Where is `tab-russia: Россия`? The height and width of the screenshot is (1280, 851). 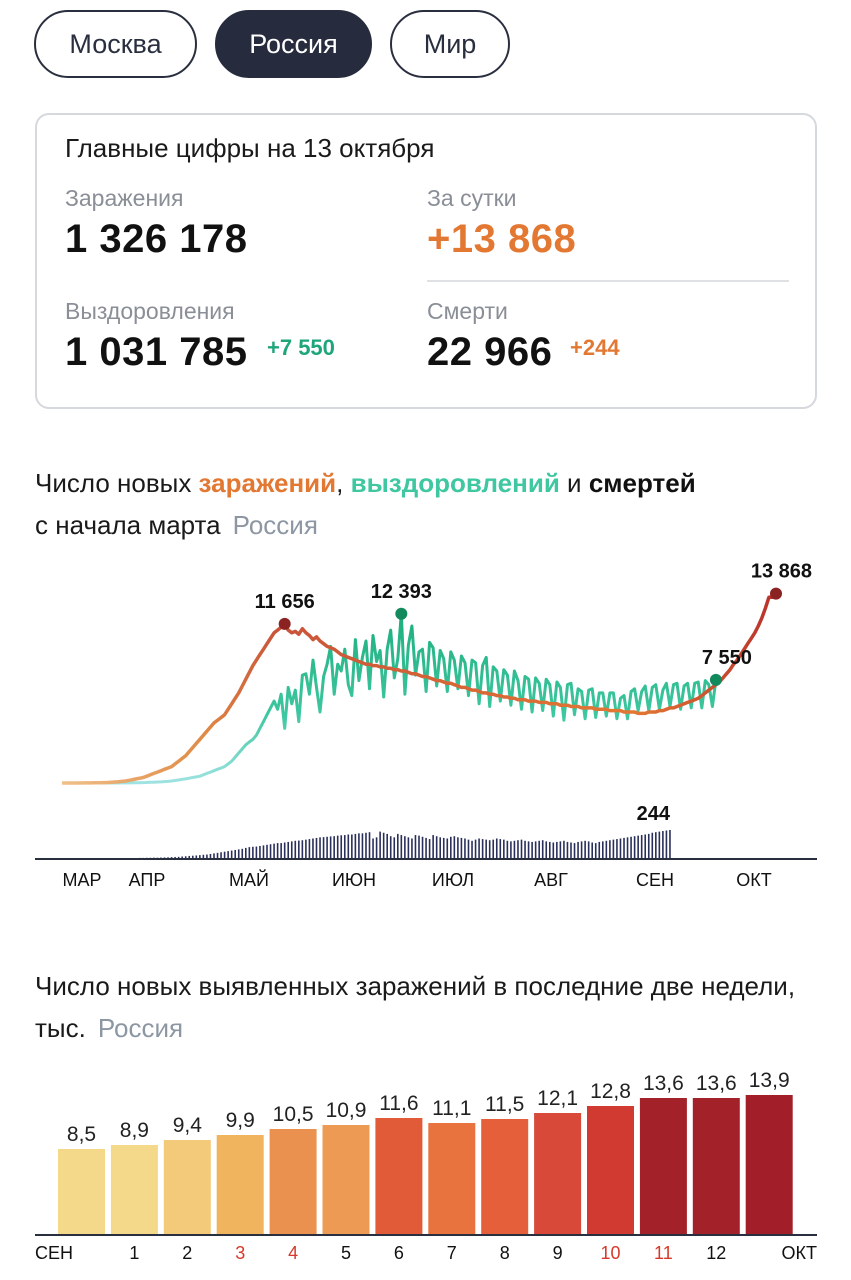
tab-russia: Россия is located at coordinates (293, 44).